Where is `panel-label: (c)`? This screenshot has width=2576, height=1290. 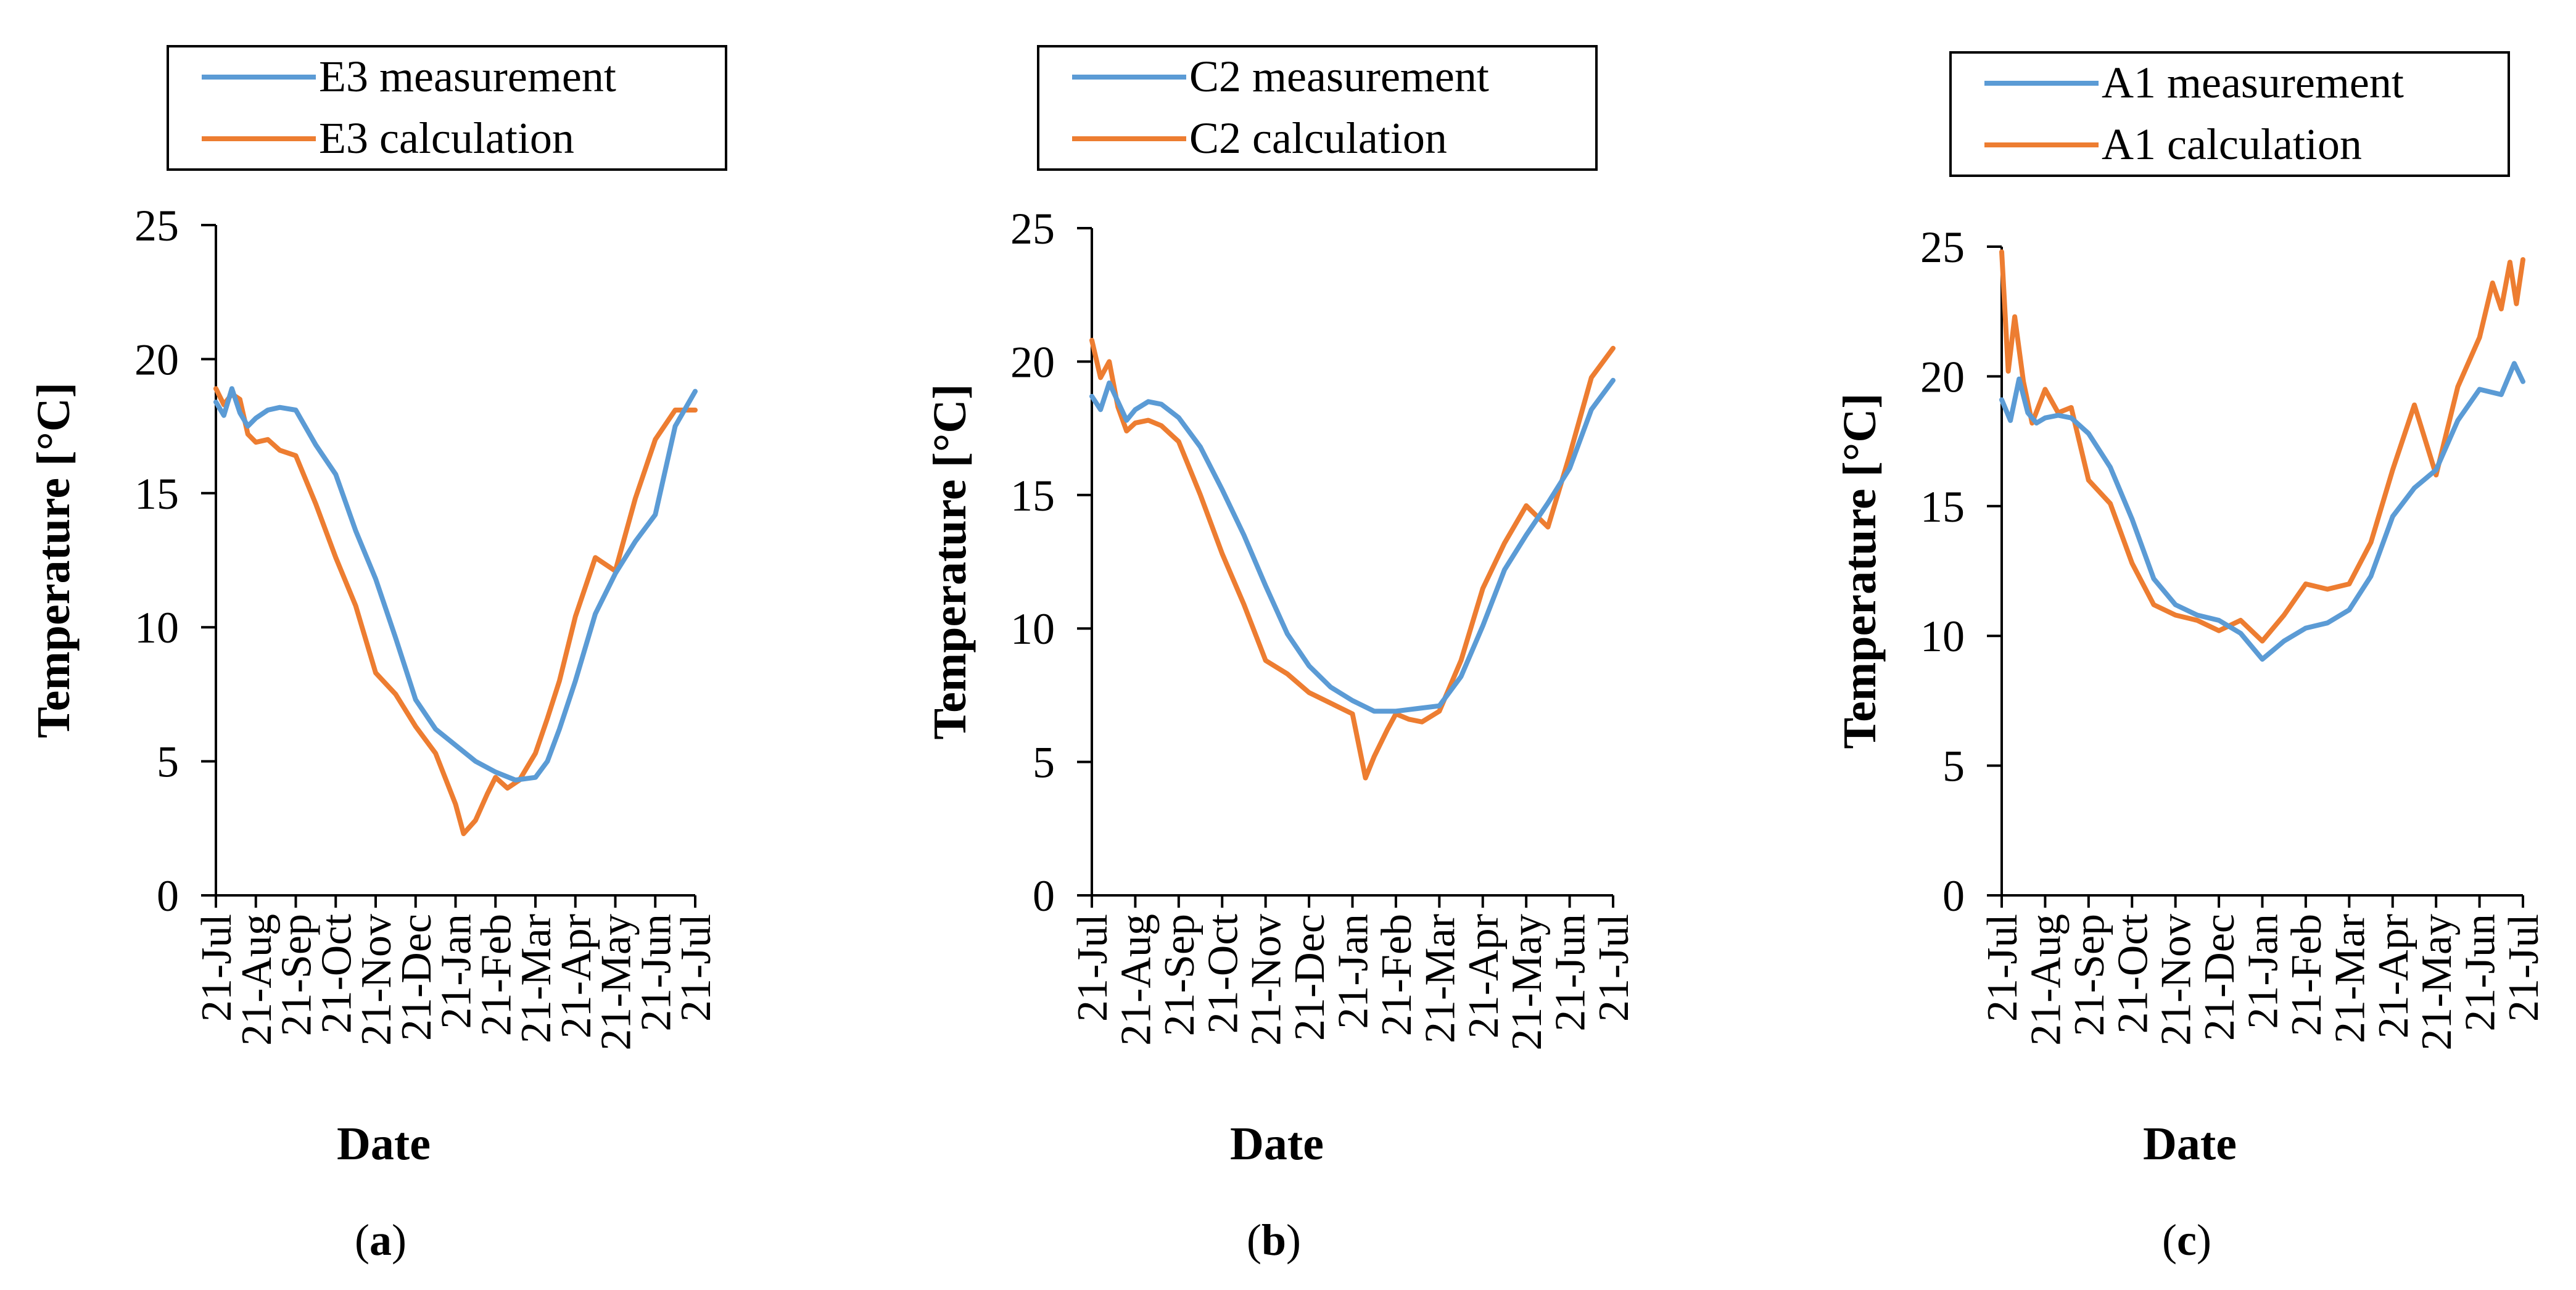
panel-label: (c) is located at coordinates (2186, 1240).